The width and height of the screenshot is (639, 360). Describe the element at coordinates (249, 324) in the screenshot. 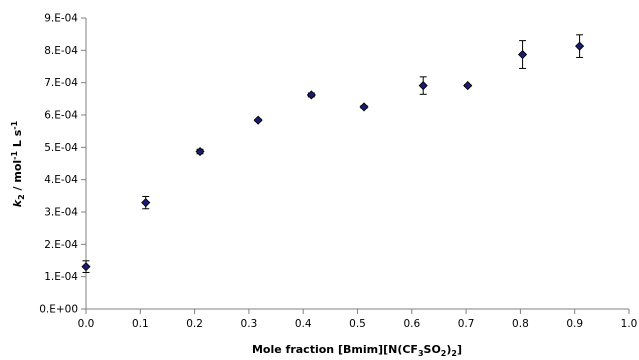

I see `x-tick-label: 0.3` at that location.